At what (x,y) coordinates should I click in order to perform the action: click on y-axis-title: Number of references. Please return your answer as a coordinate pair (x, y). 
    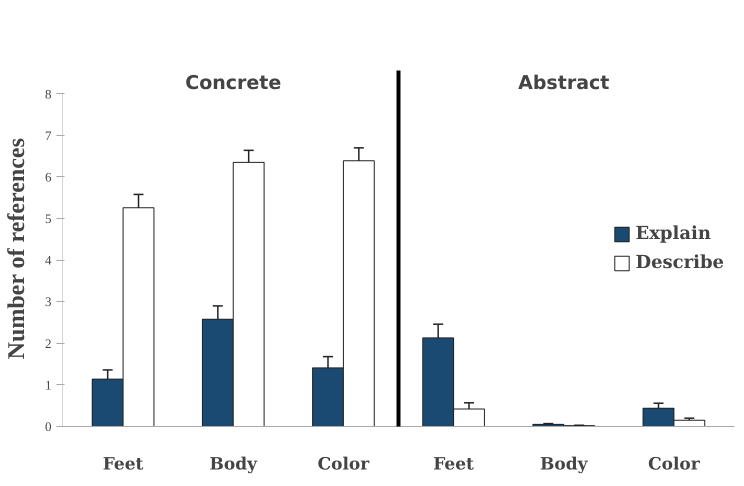
    Looking at the image, I should click on (17, 249).